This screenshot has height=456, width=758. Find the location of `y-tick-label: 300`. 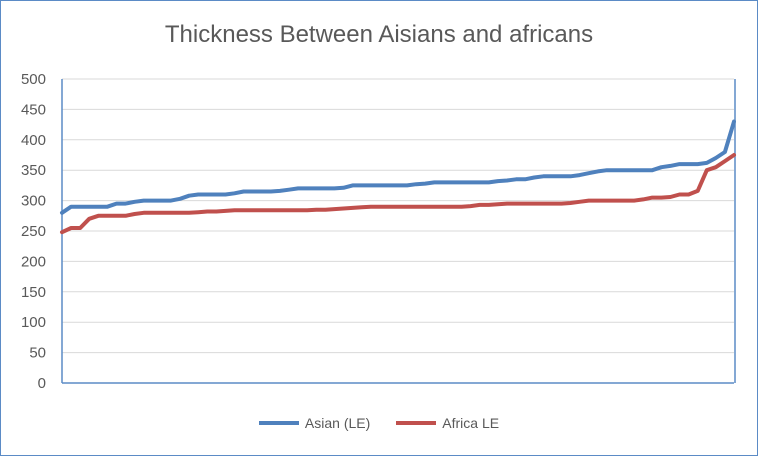

y-tick-label: 300 is located at coordinates (33, 201).